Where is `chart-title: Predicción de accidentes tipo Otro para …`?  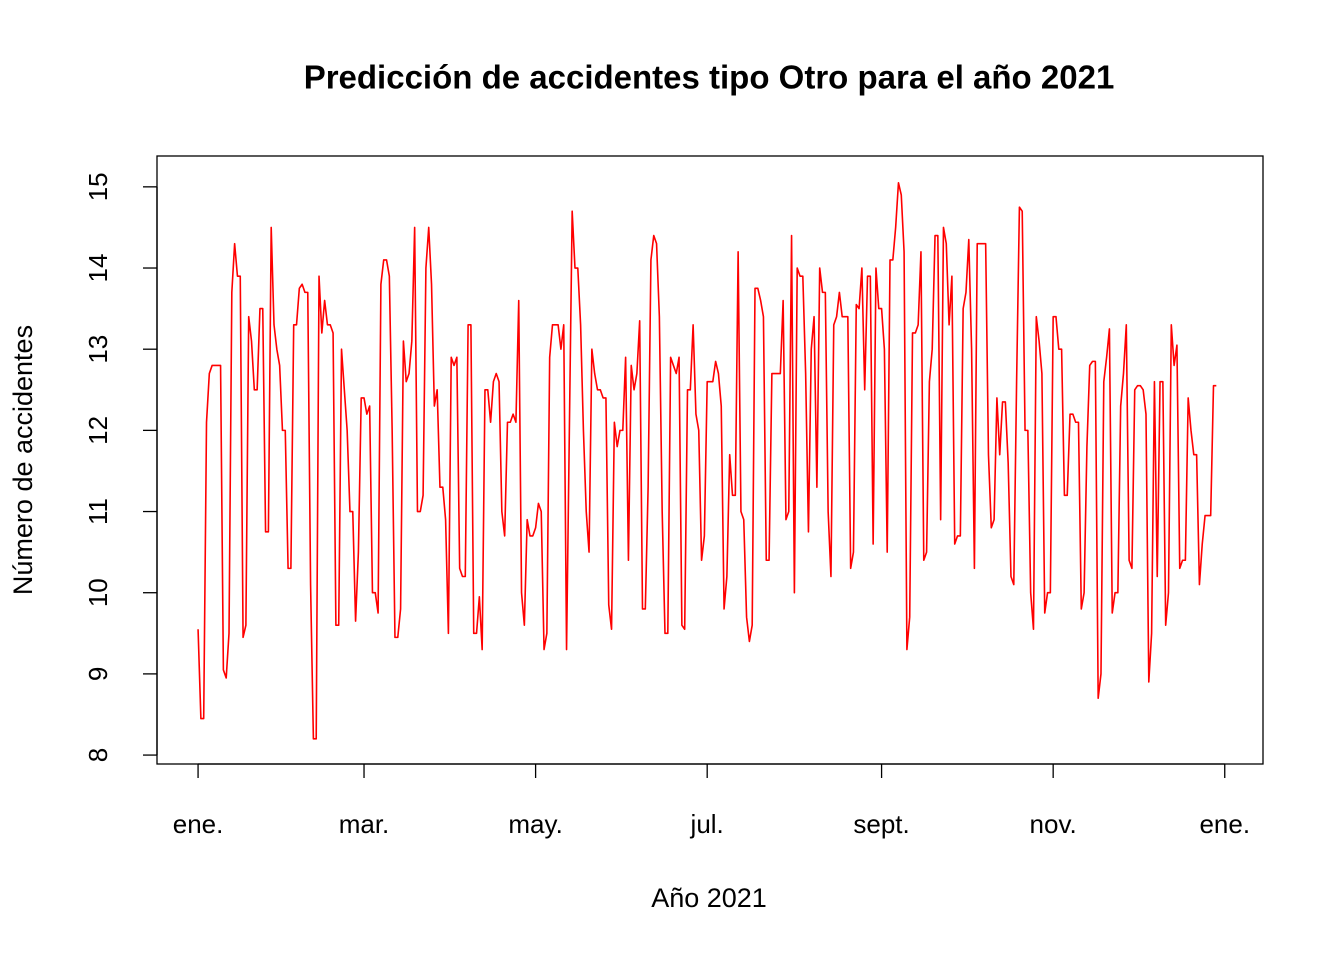
chart-title: Predicción de accidentes tipo Otro para … is located at coordinates (709, 77).